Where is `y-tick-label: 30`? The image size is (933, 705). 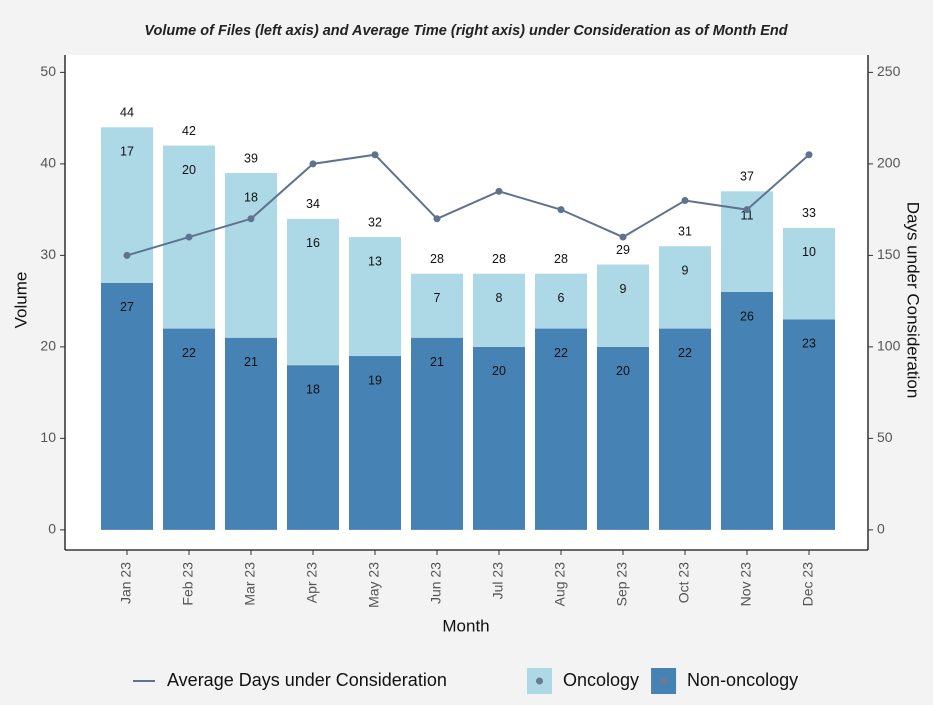 y-tick-label: 30 is located at coordinates (48, 254).